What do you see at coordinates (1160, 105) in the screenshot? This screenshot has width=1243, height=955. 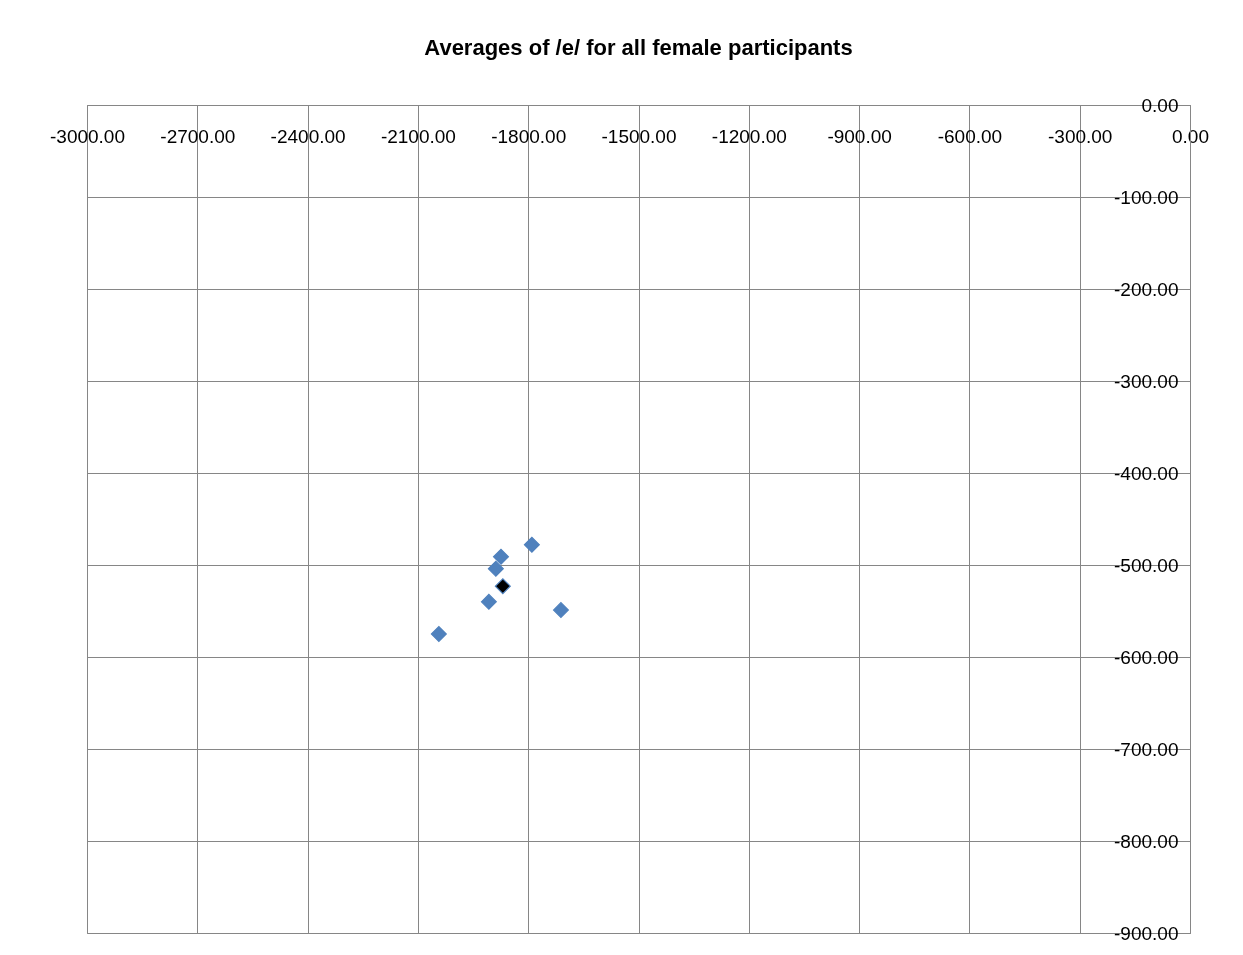 I see `y-tick-label: 0.00` at bounding box center [1160, 105].